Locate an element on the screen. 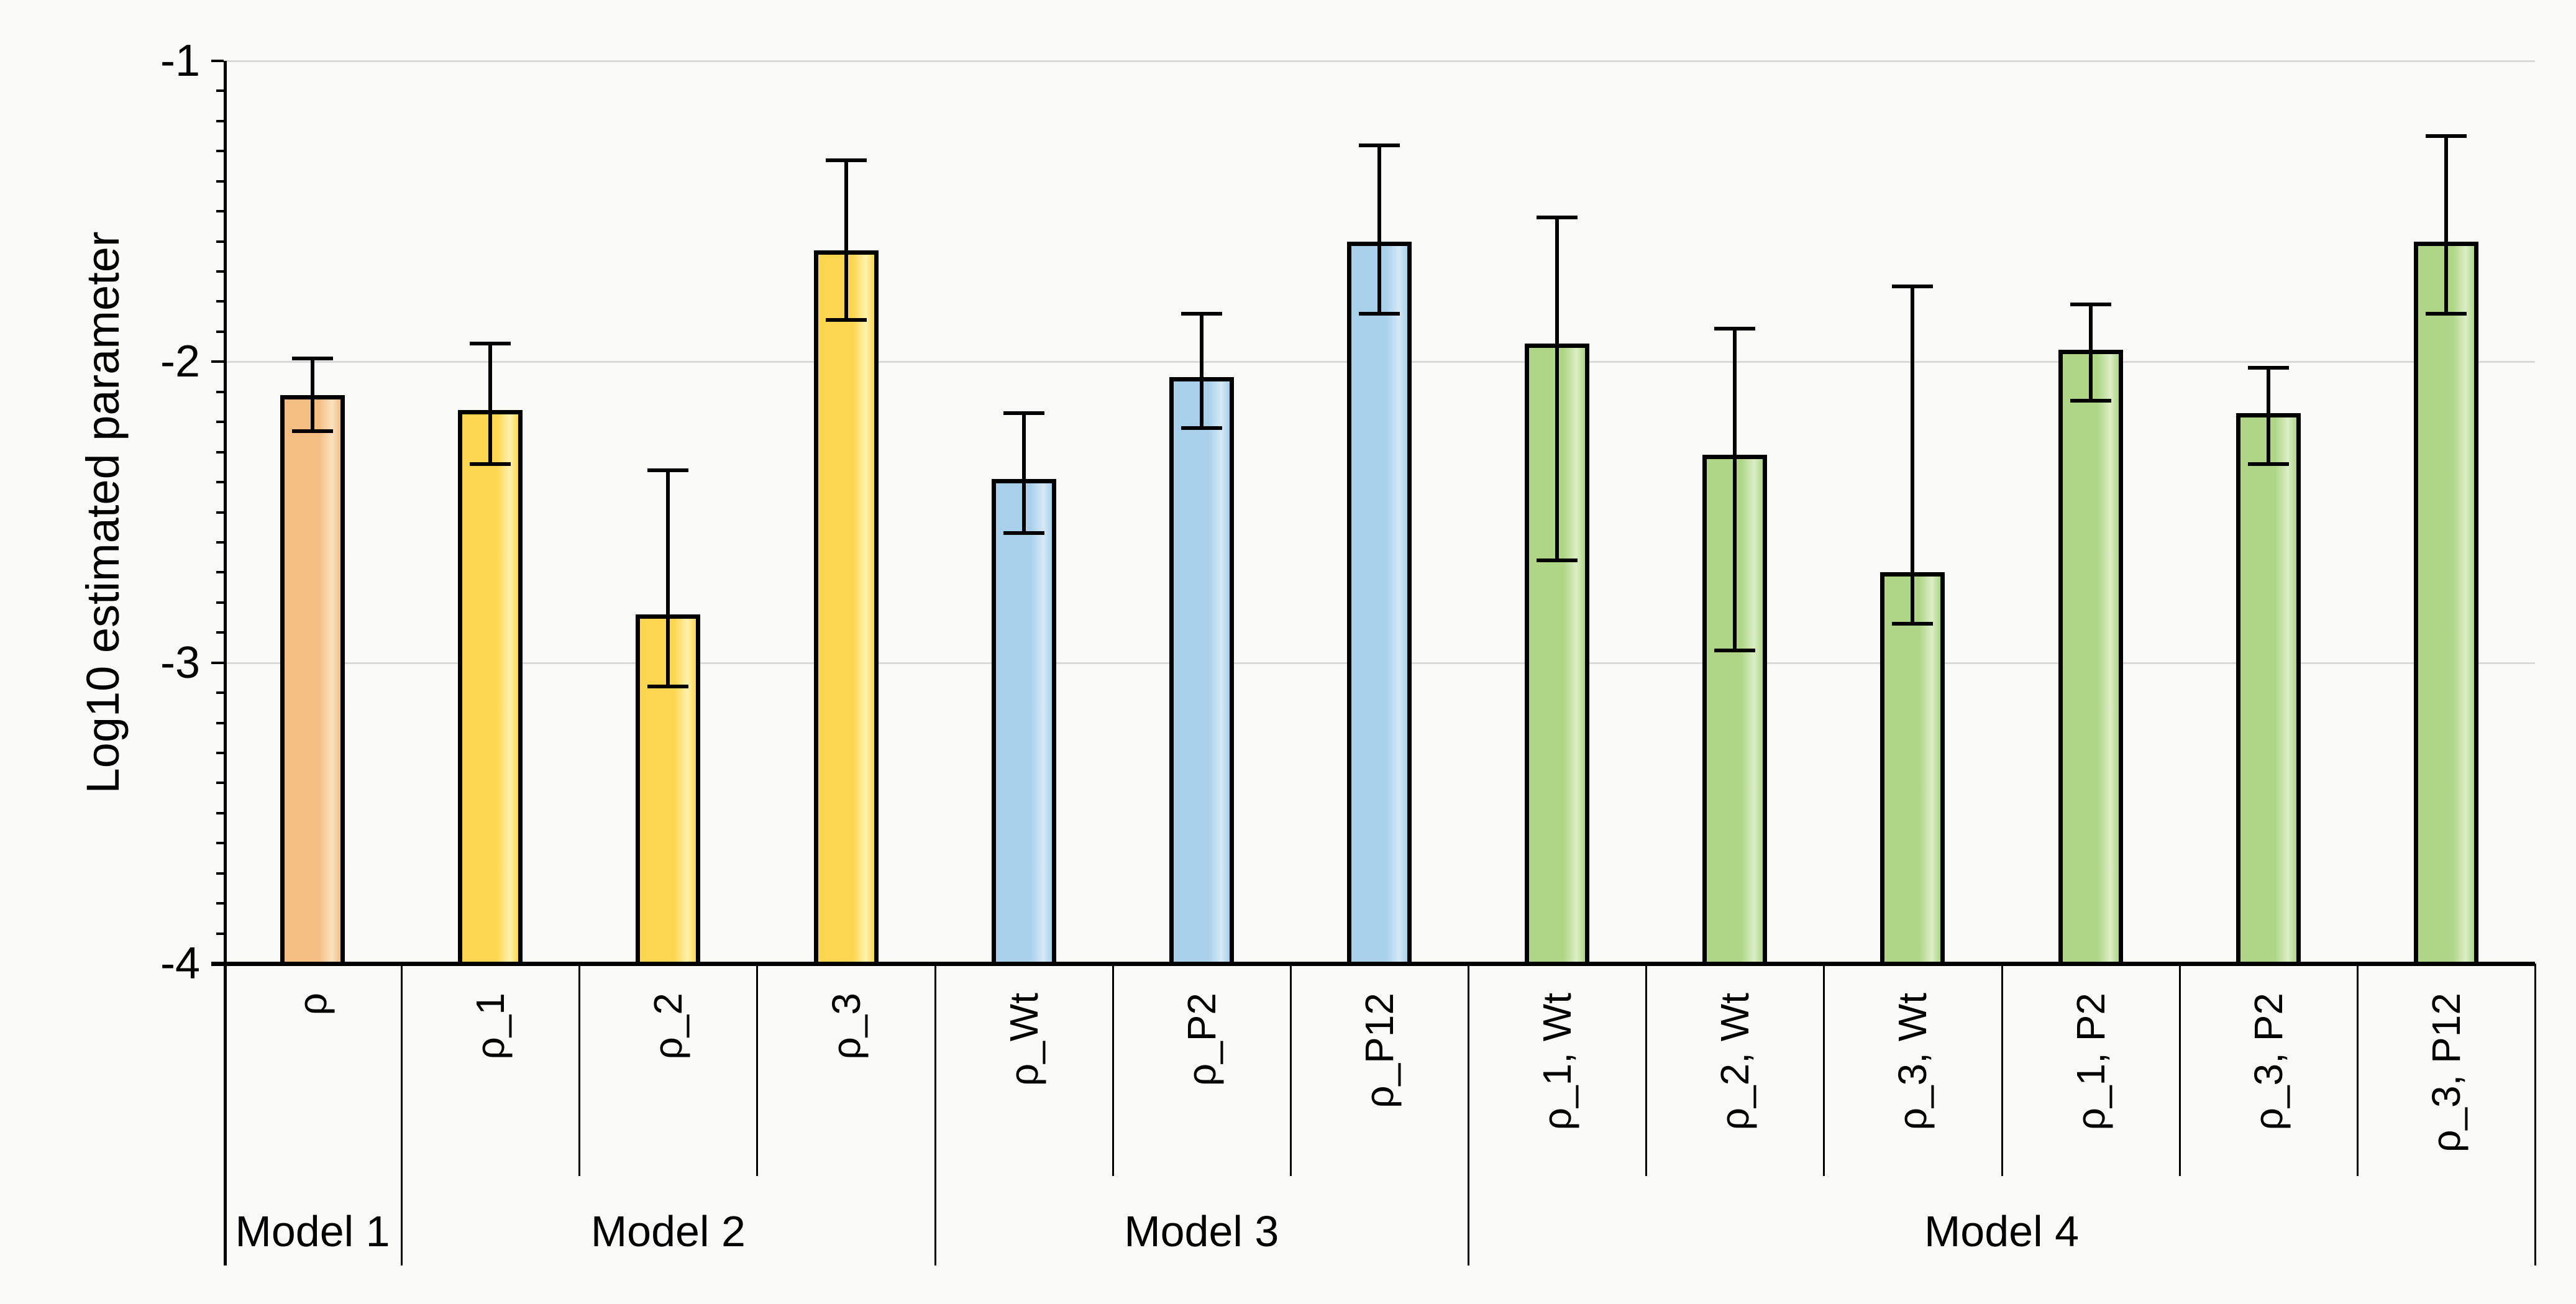 The height and width of the screenshot is (1304, 2576). bar-ρ_3, Wt is located at coordinates (1912, 768).